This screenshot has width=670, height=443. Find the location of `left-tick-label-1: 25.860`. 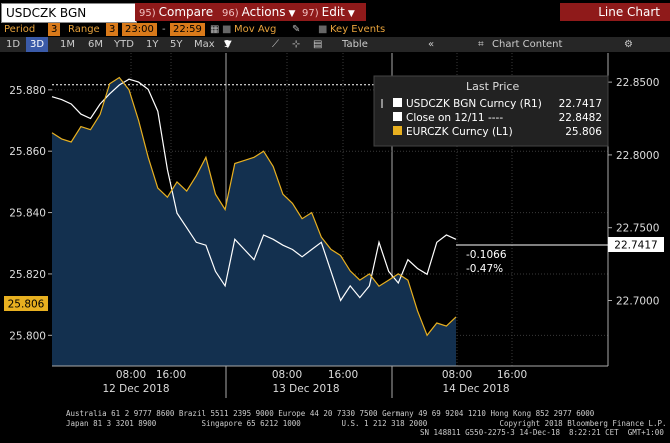

left-tick-label-1: 25.860 is located at coordinates (27, 152).